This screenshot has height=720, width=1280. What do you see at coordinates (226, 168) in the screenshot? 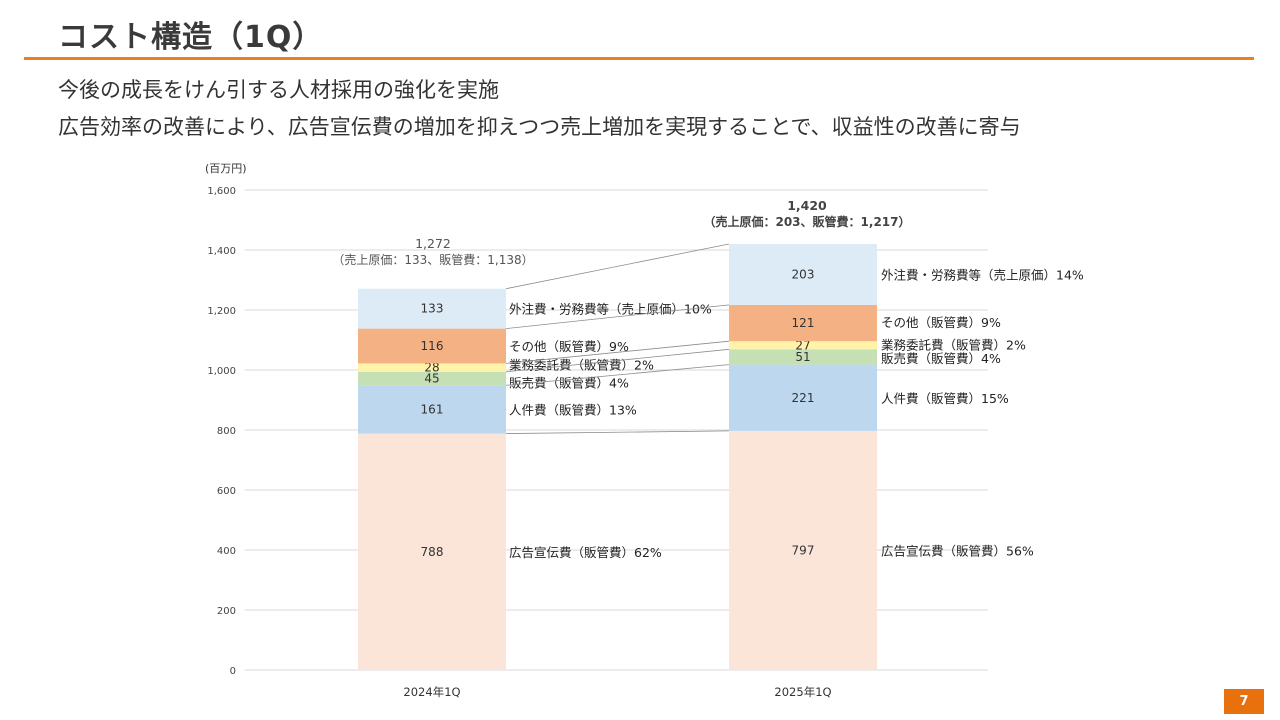
I see `y-unit-label: (百万円)` at bounding box center [226, 168].